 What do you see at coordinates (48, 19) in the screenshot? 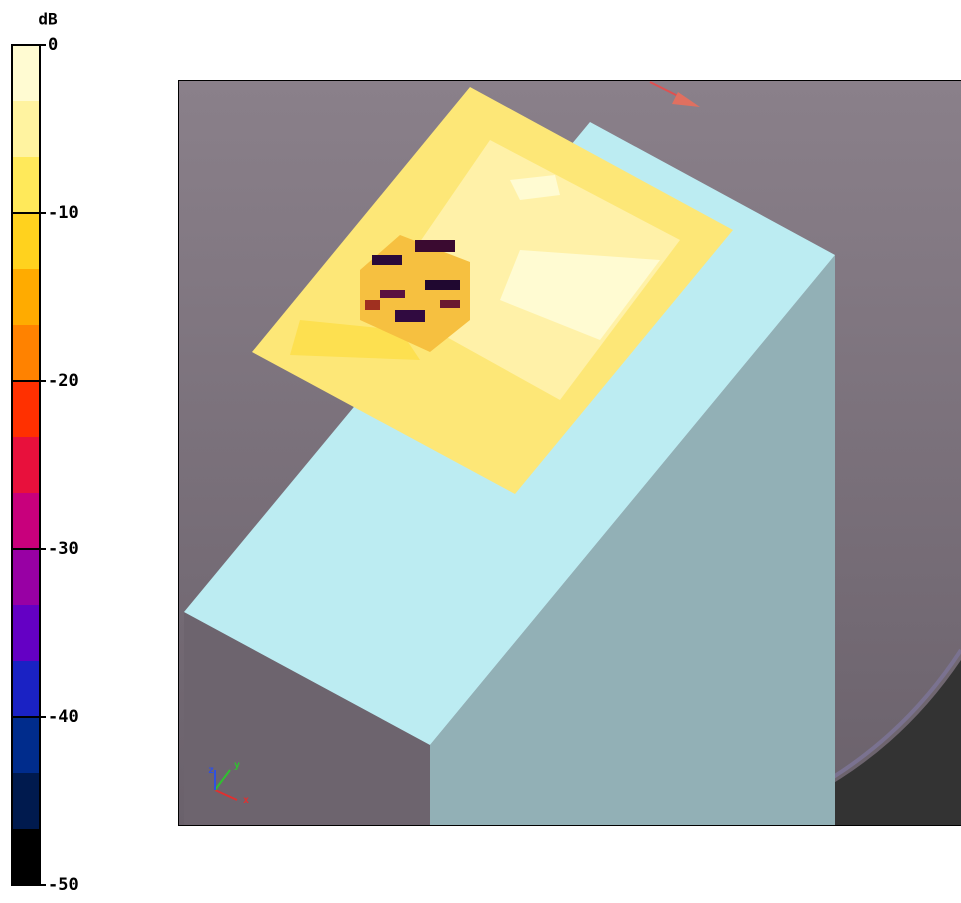
I see `colorbar-title: dB` at bounding box center [48, 19].